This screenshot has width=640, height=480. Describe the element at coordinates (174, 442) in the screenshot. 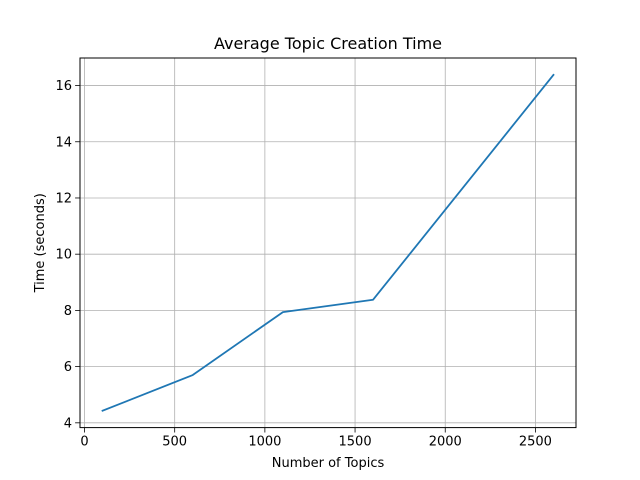

I see `x-tick-label: 500` at that location.